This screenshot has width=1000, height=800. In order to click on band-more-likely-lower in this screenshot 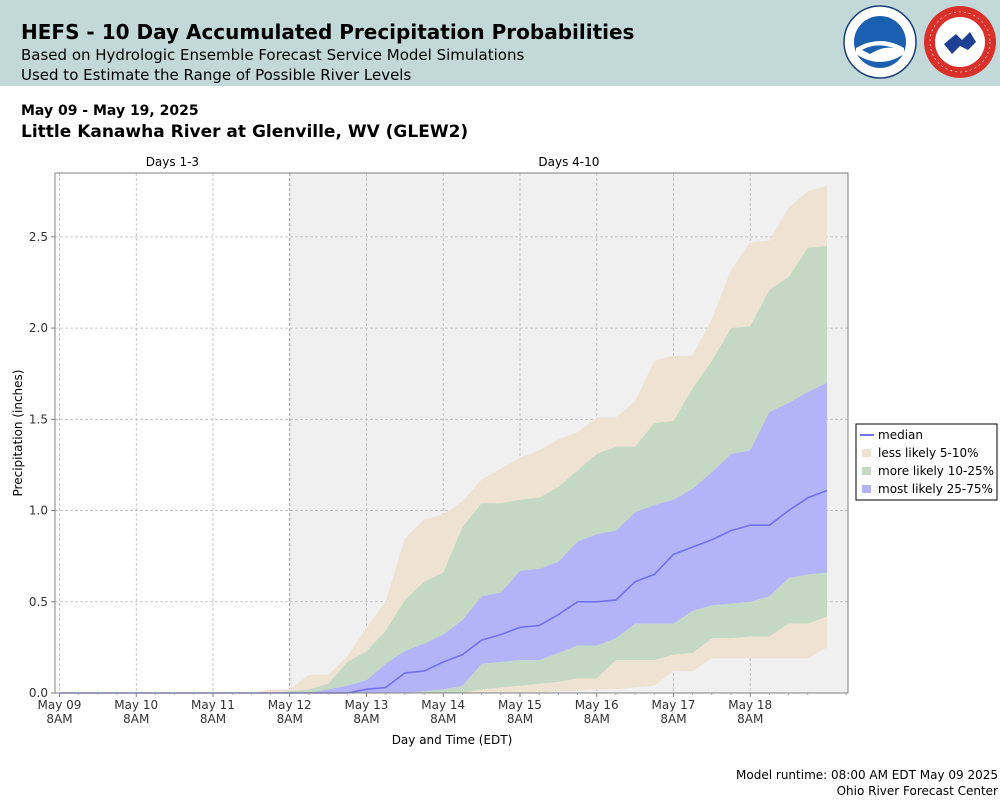, I will do `click(443, 632)`.